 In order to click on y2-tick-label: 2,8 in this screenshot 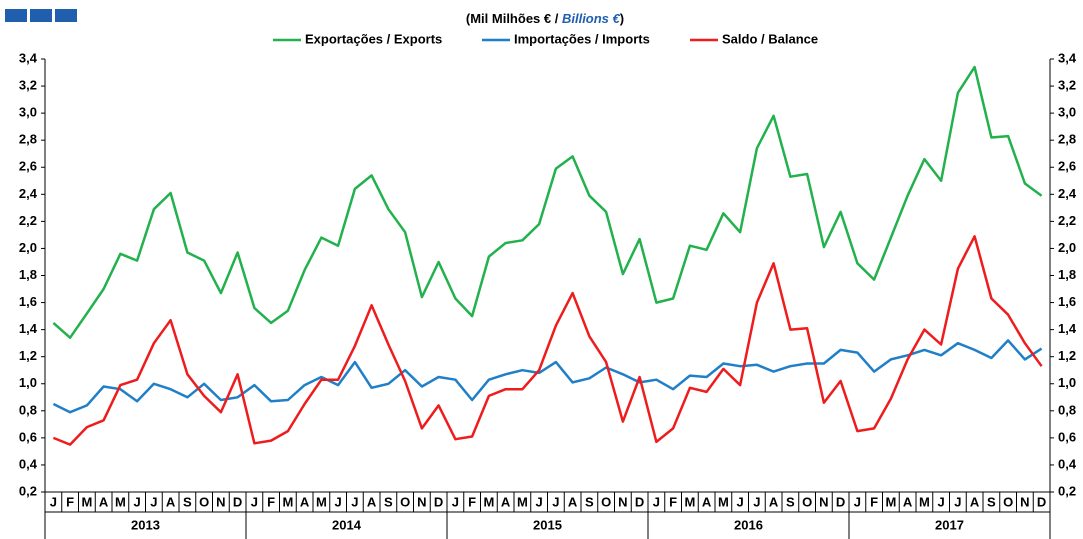, I will do `click(1067, 139)`.